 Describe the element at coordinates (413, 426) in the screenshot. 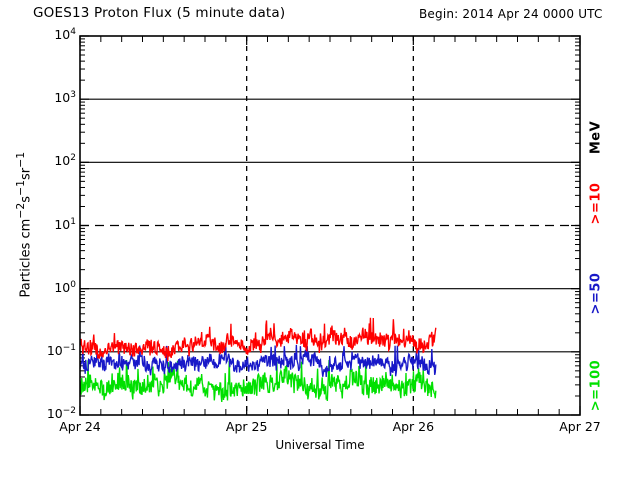

I see `x-tick-label: Apr 26` at that location.